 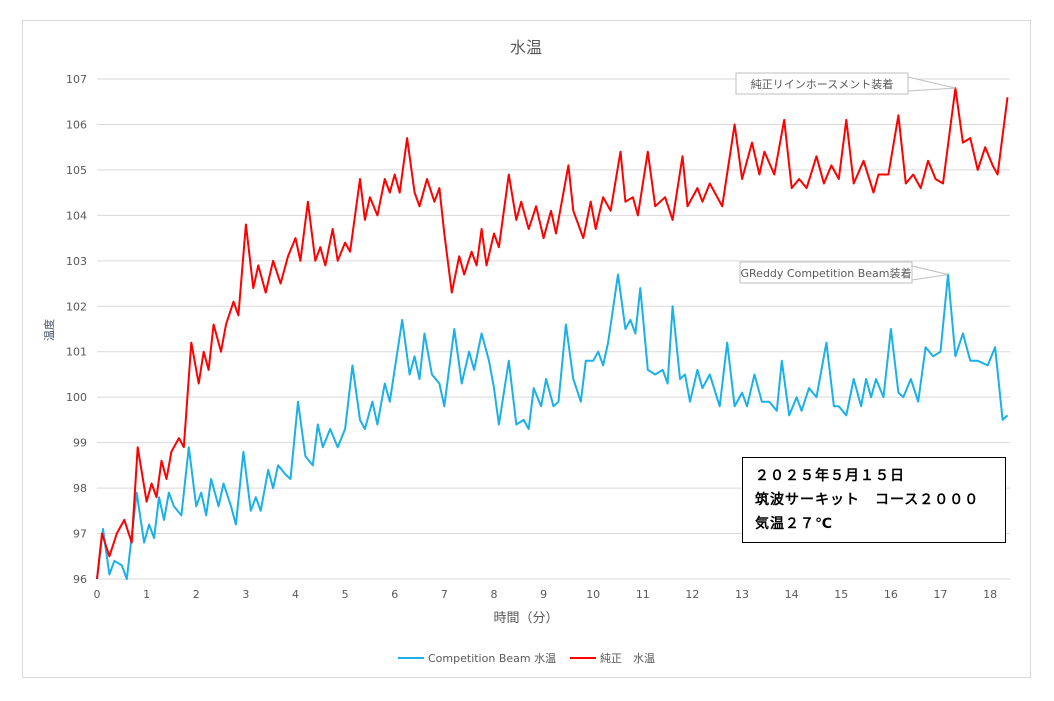 I want to click on y-tick-label: 99, so click(x=80, y=443).